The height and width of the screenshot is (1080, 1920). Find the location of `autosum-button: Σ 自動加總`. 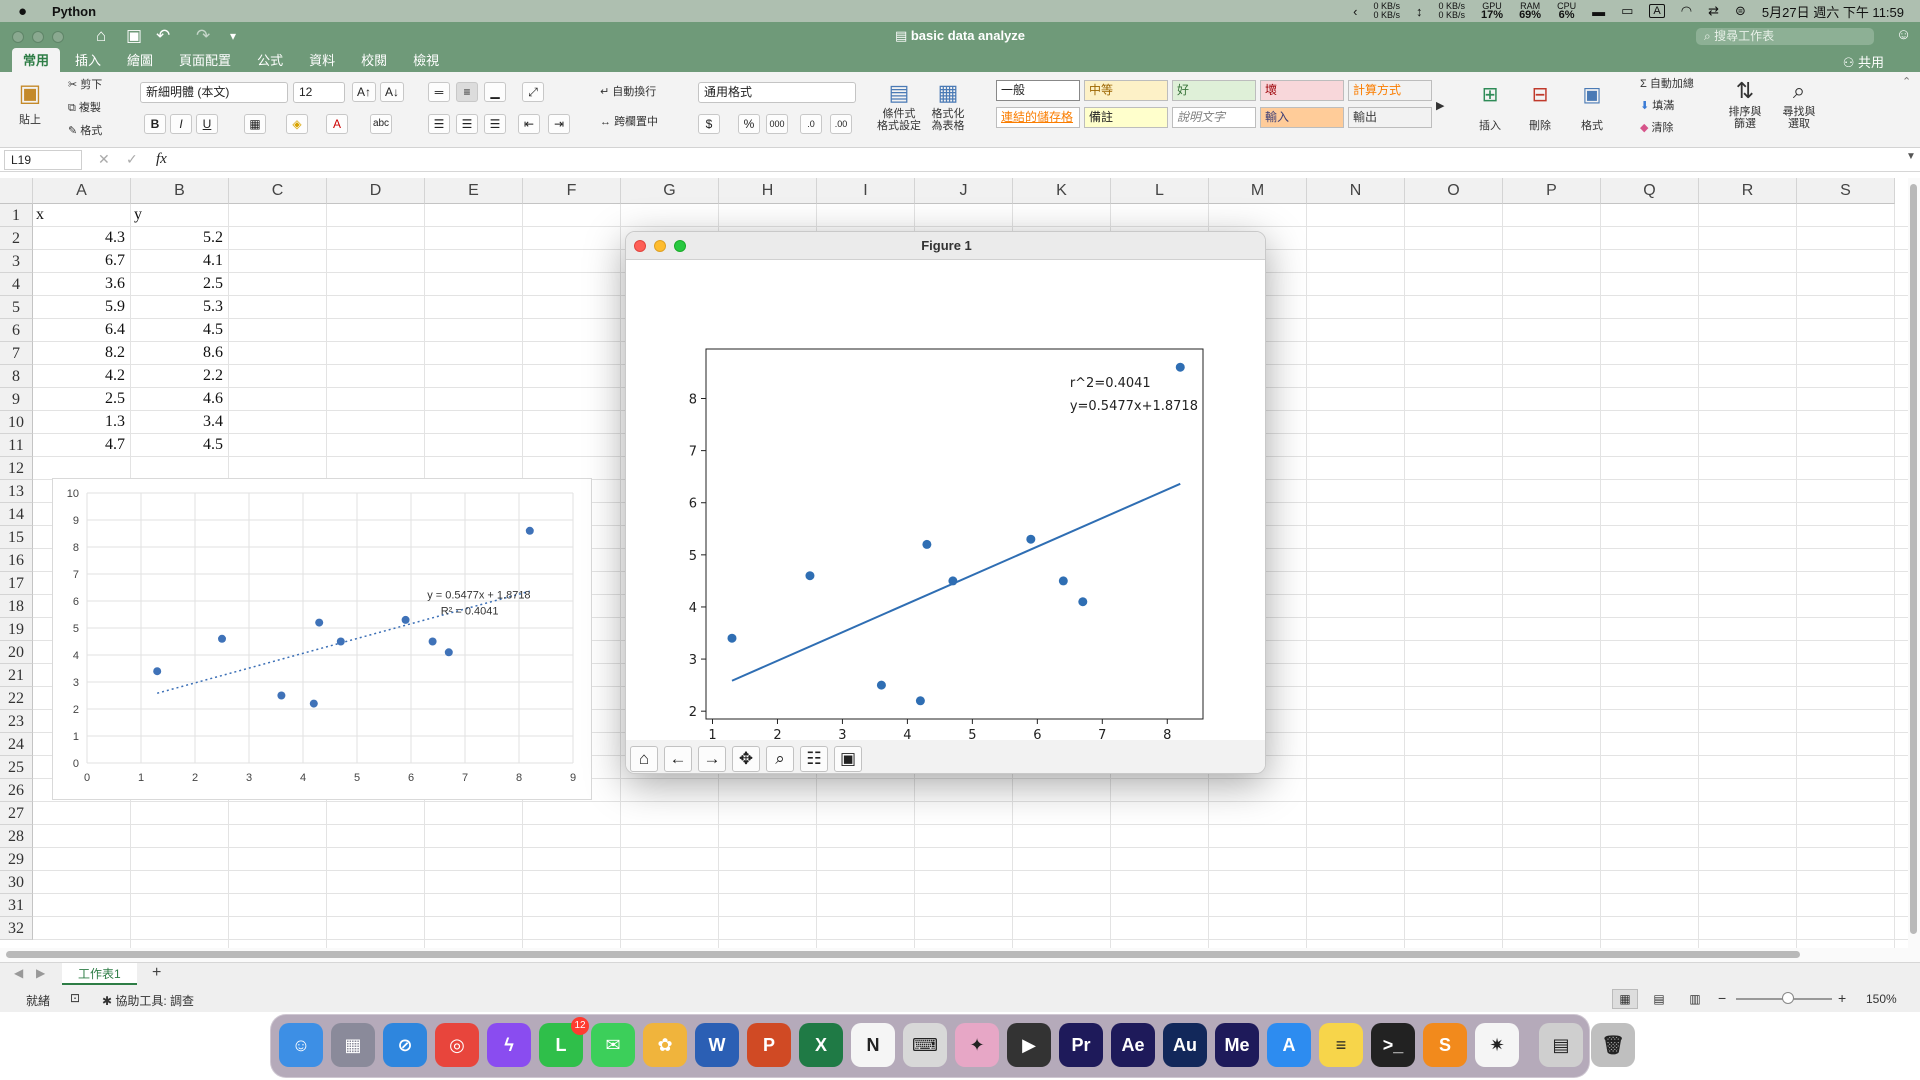

autosum-button: Σ 自動加總 is located at coordinates (1667, 84).